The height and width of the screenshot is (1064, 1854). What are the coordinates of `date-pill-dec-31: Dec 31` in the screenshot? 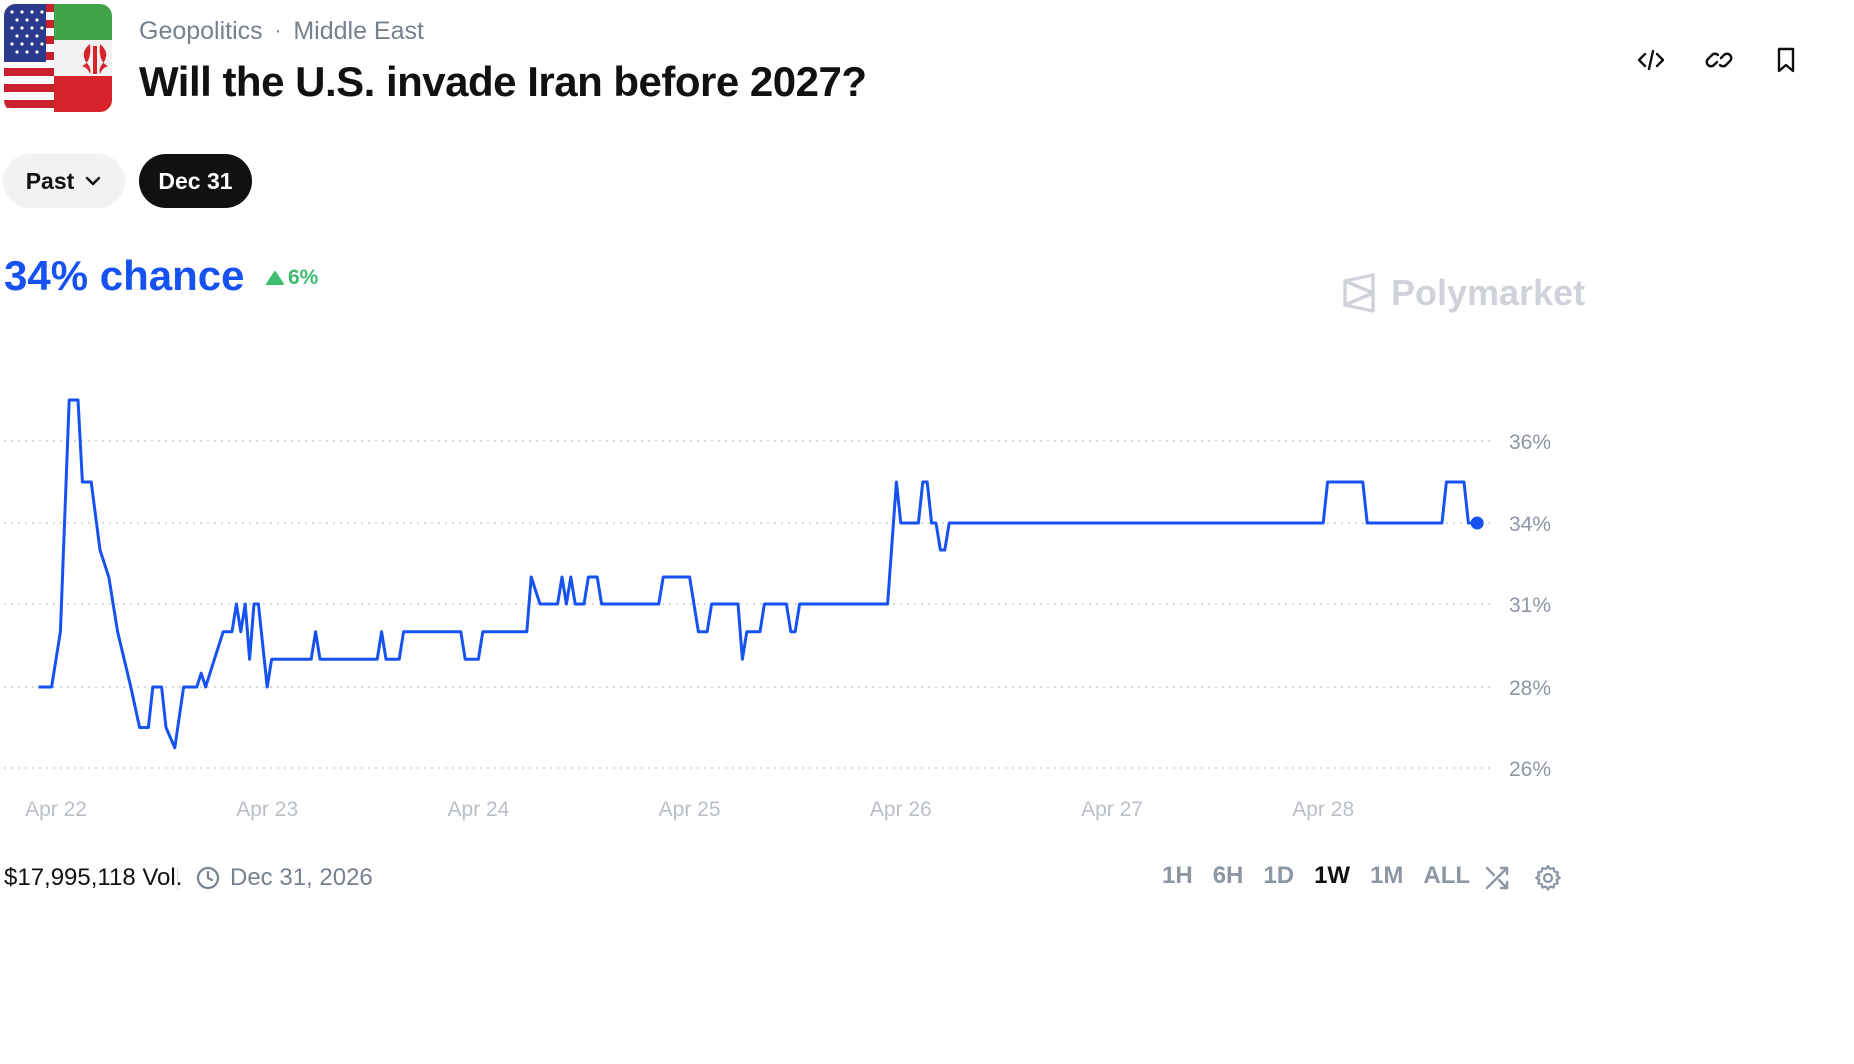 It's located at (195, 181).